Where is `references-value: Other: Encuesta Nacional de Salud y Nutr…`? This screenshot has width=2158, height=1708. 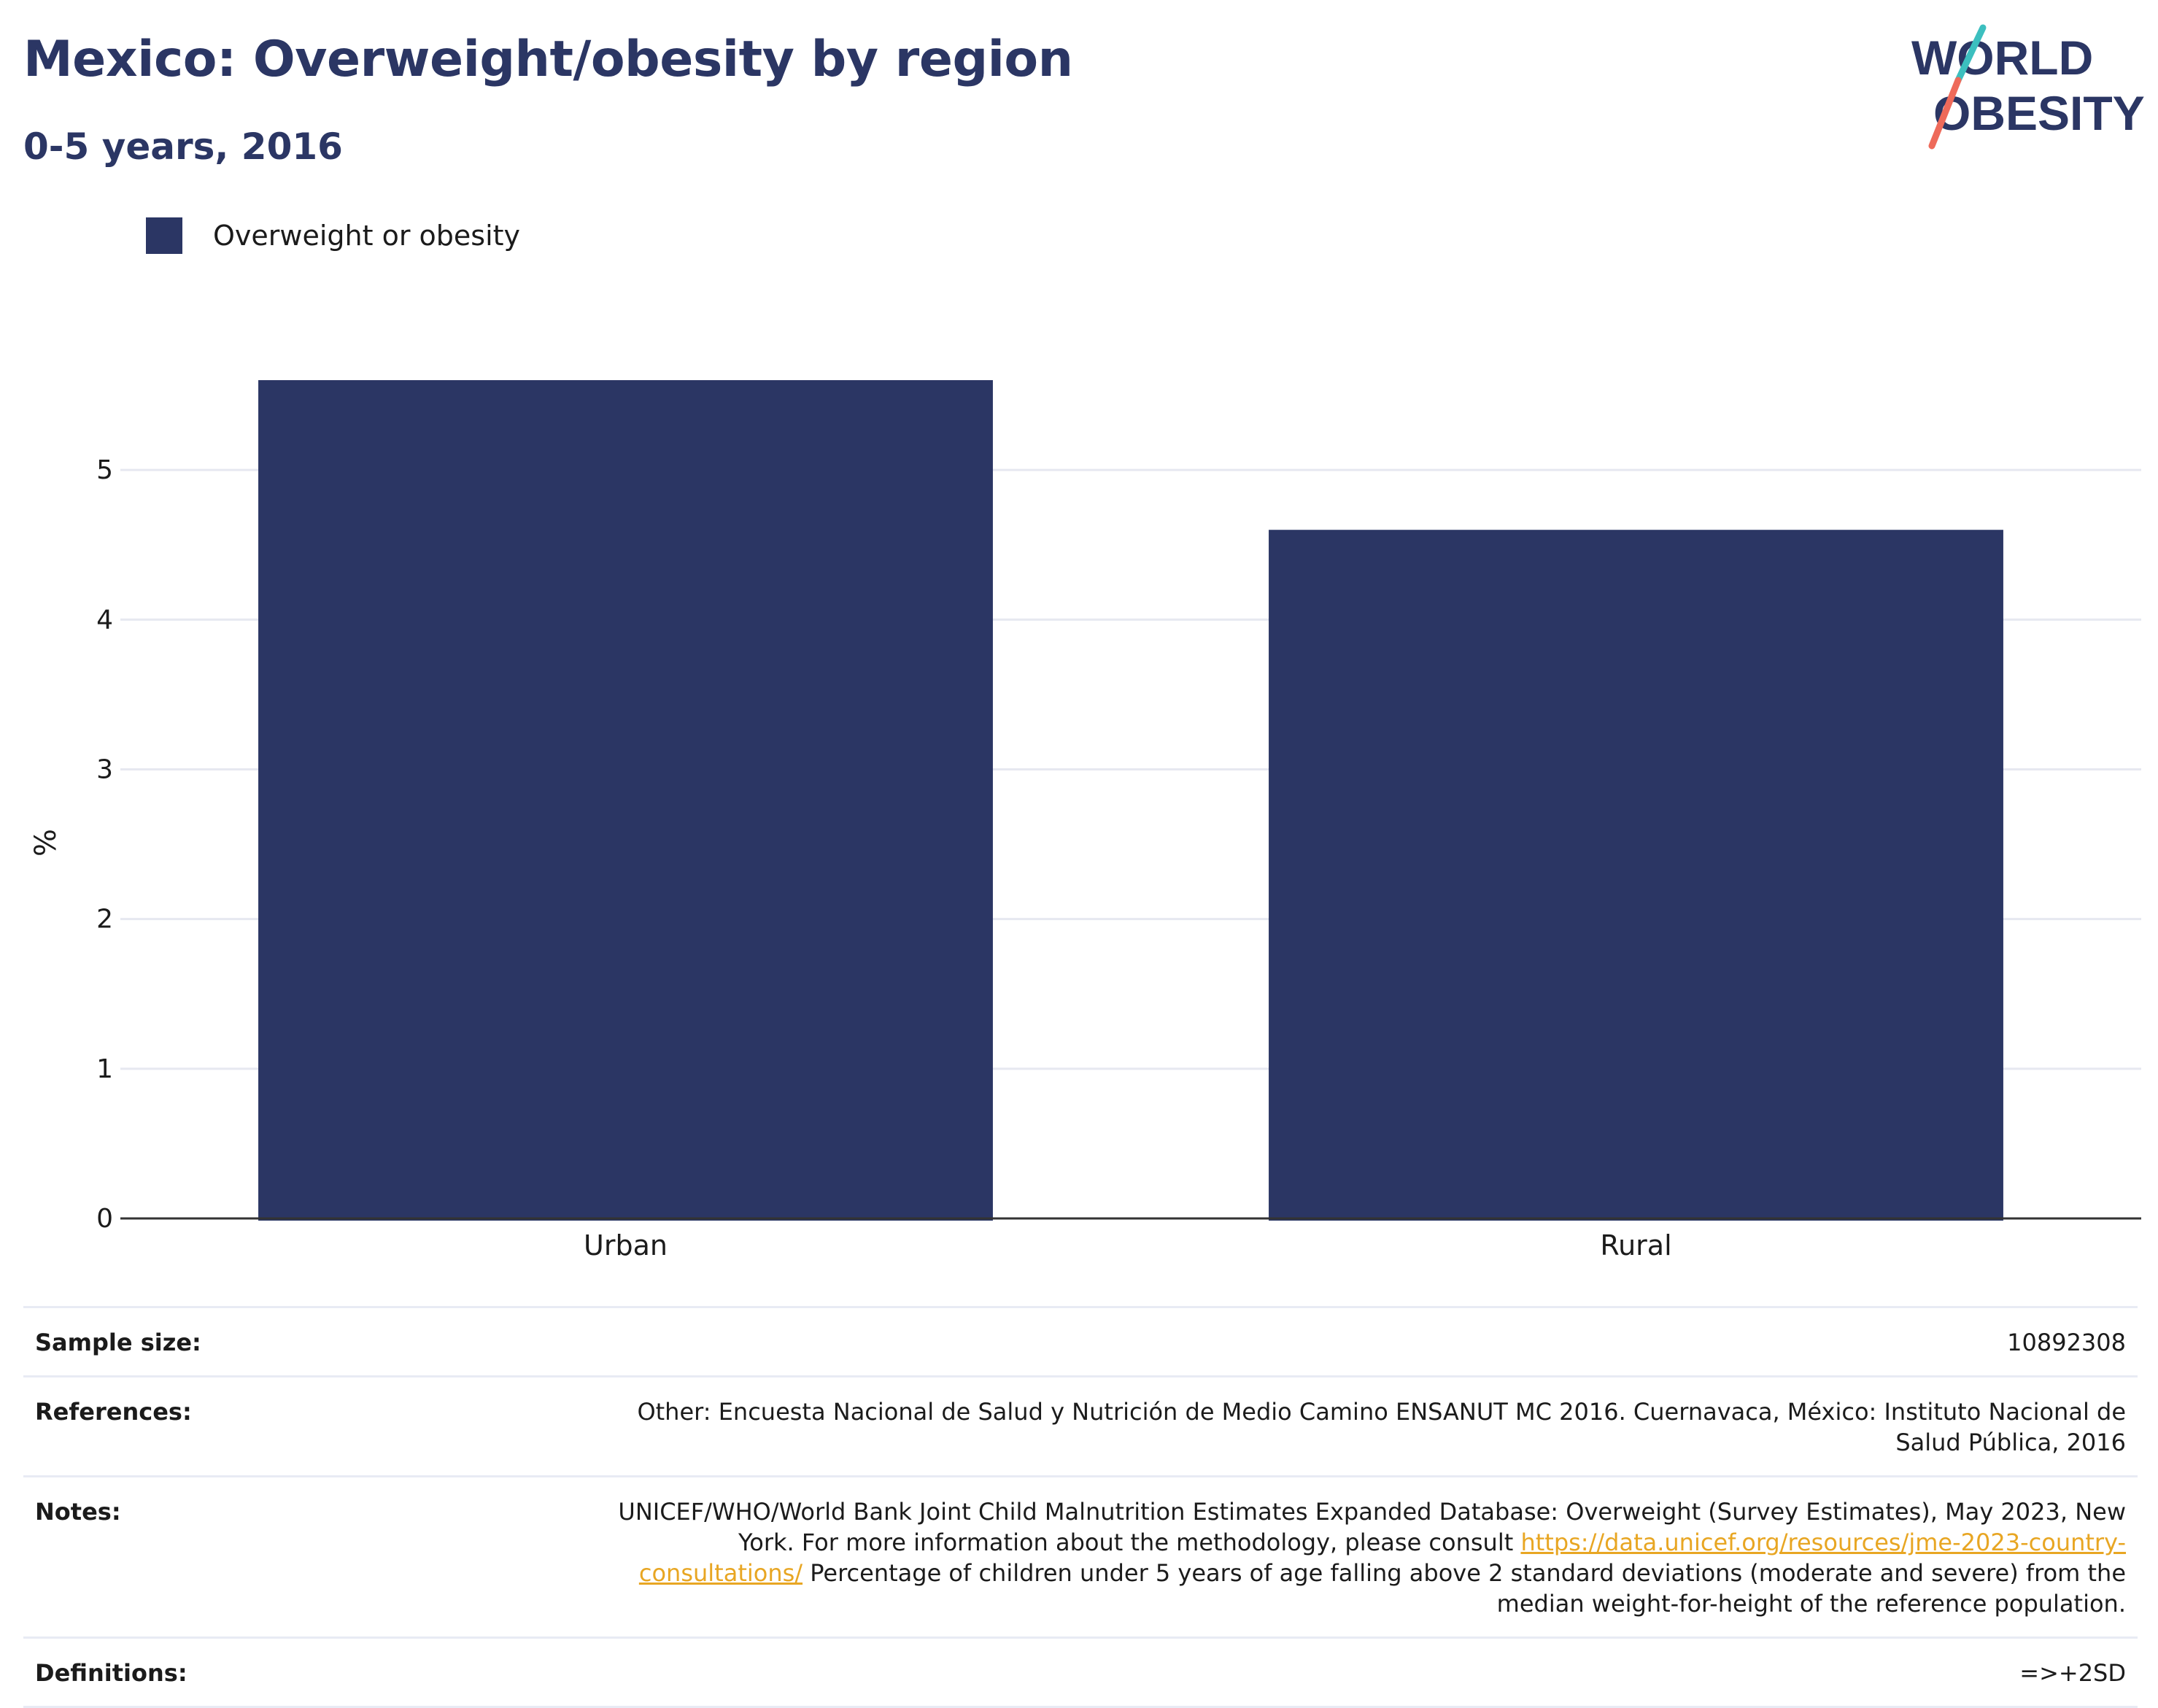
references-value: Other: Encuesta Nacional de Salud y Nutr… is located at coordinates (1381, 1427).